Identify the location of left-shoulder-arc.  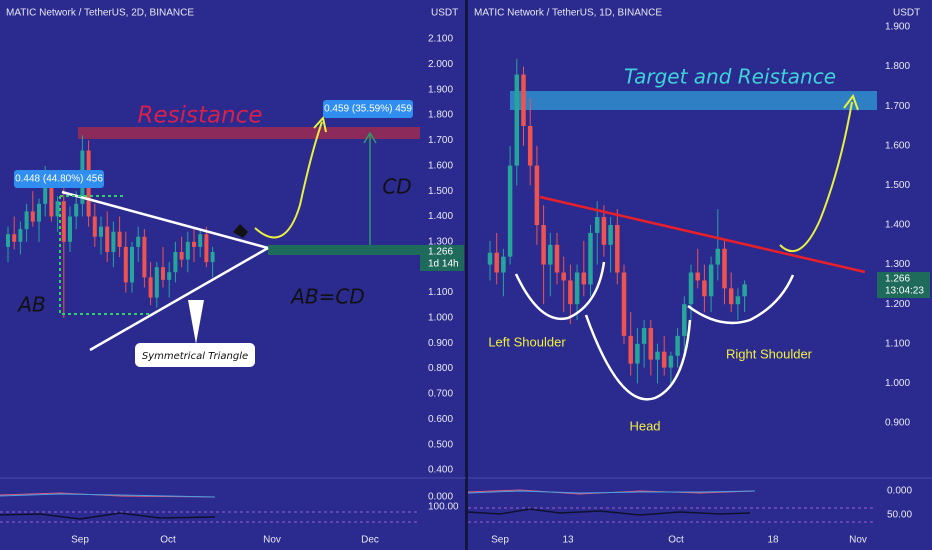
(560, 291).